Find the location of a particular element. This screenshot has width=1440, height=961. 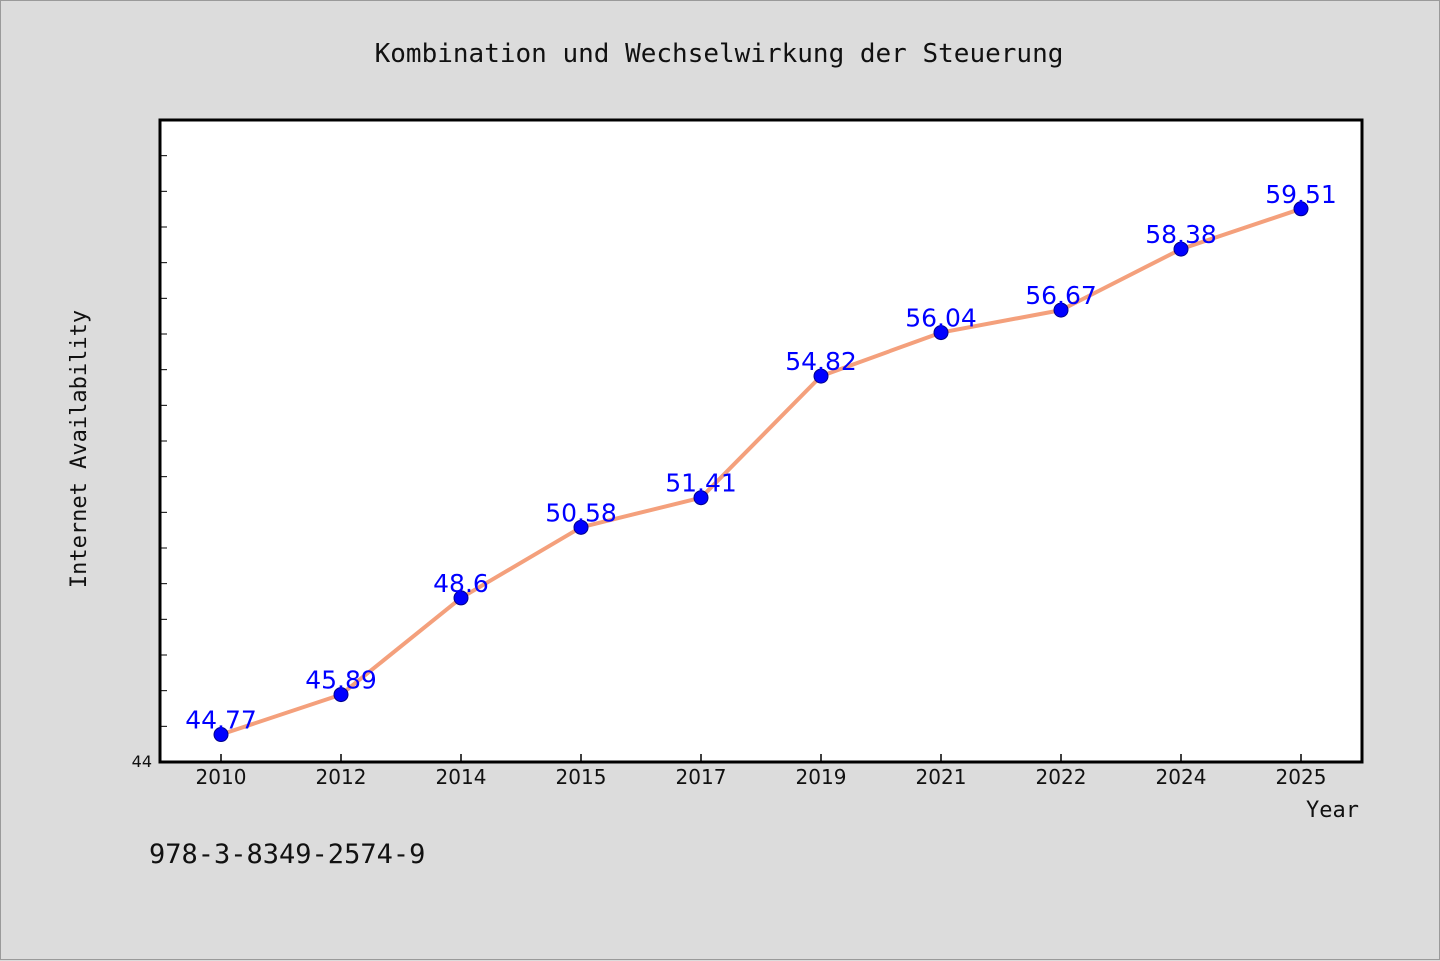

data-label: 54.82 is located at coordinates (821, 361).